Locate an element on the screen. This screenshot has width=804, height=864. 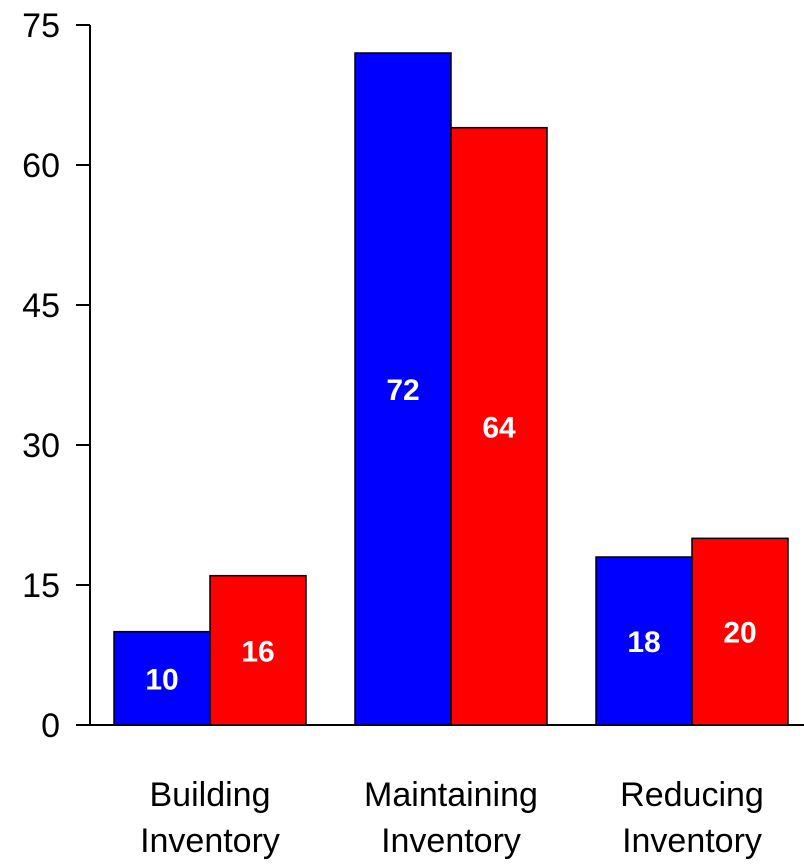
y-tick-label: 15 is located at coordinates (41, 586).